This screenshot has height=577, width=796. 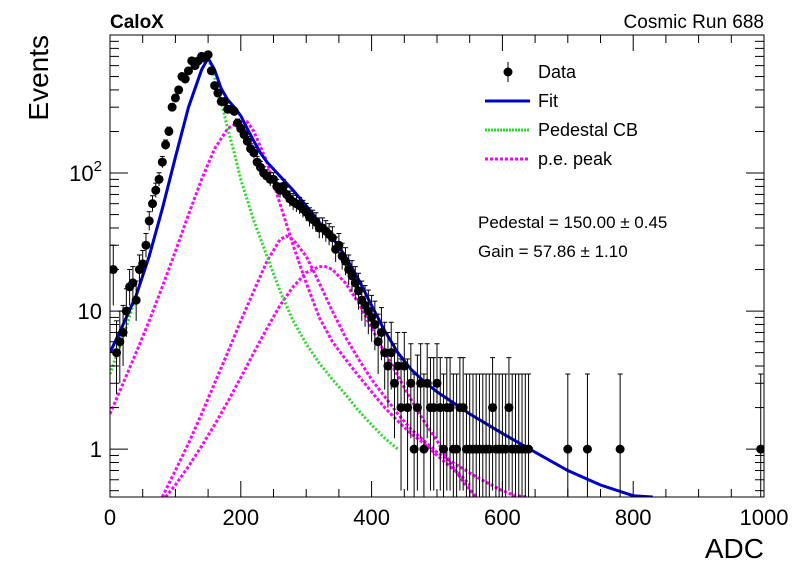 I want to click on y-tick-label: 1, so click(x=96, y=449).